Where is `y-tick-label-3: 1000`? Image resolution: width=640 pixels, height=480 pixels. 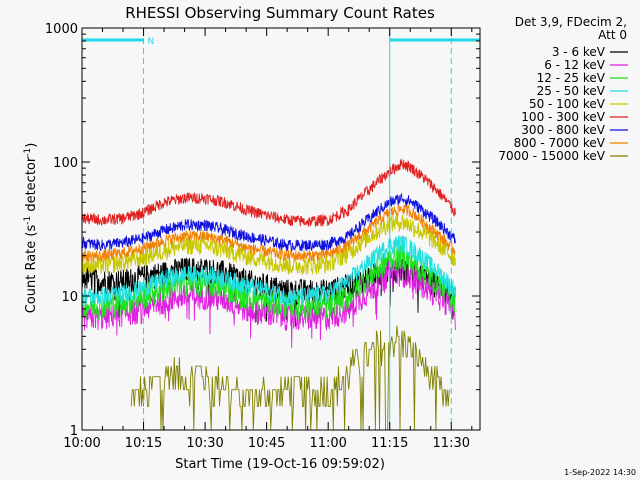
y-tick-label-3: 1000 is located at coordinates (61, 29).